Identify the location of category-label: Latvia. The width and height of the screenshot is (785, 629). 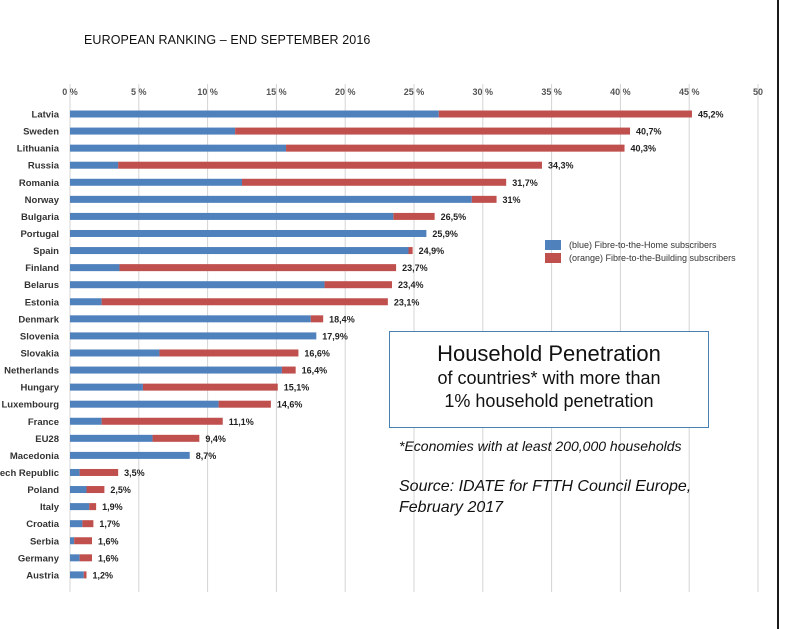
(46, 115).